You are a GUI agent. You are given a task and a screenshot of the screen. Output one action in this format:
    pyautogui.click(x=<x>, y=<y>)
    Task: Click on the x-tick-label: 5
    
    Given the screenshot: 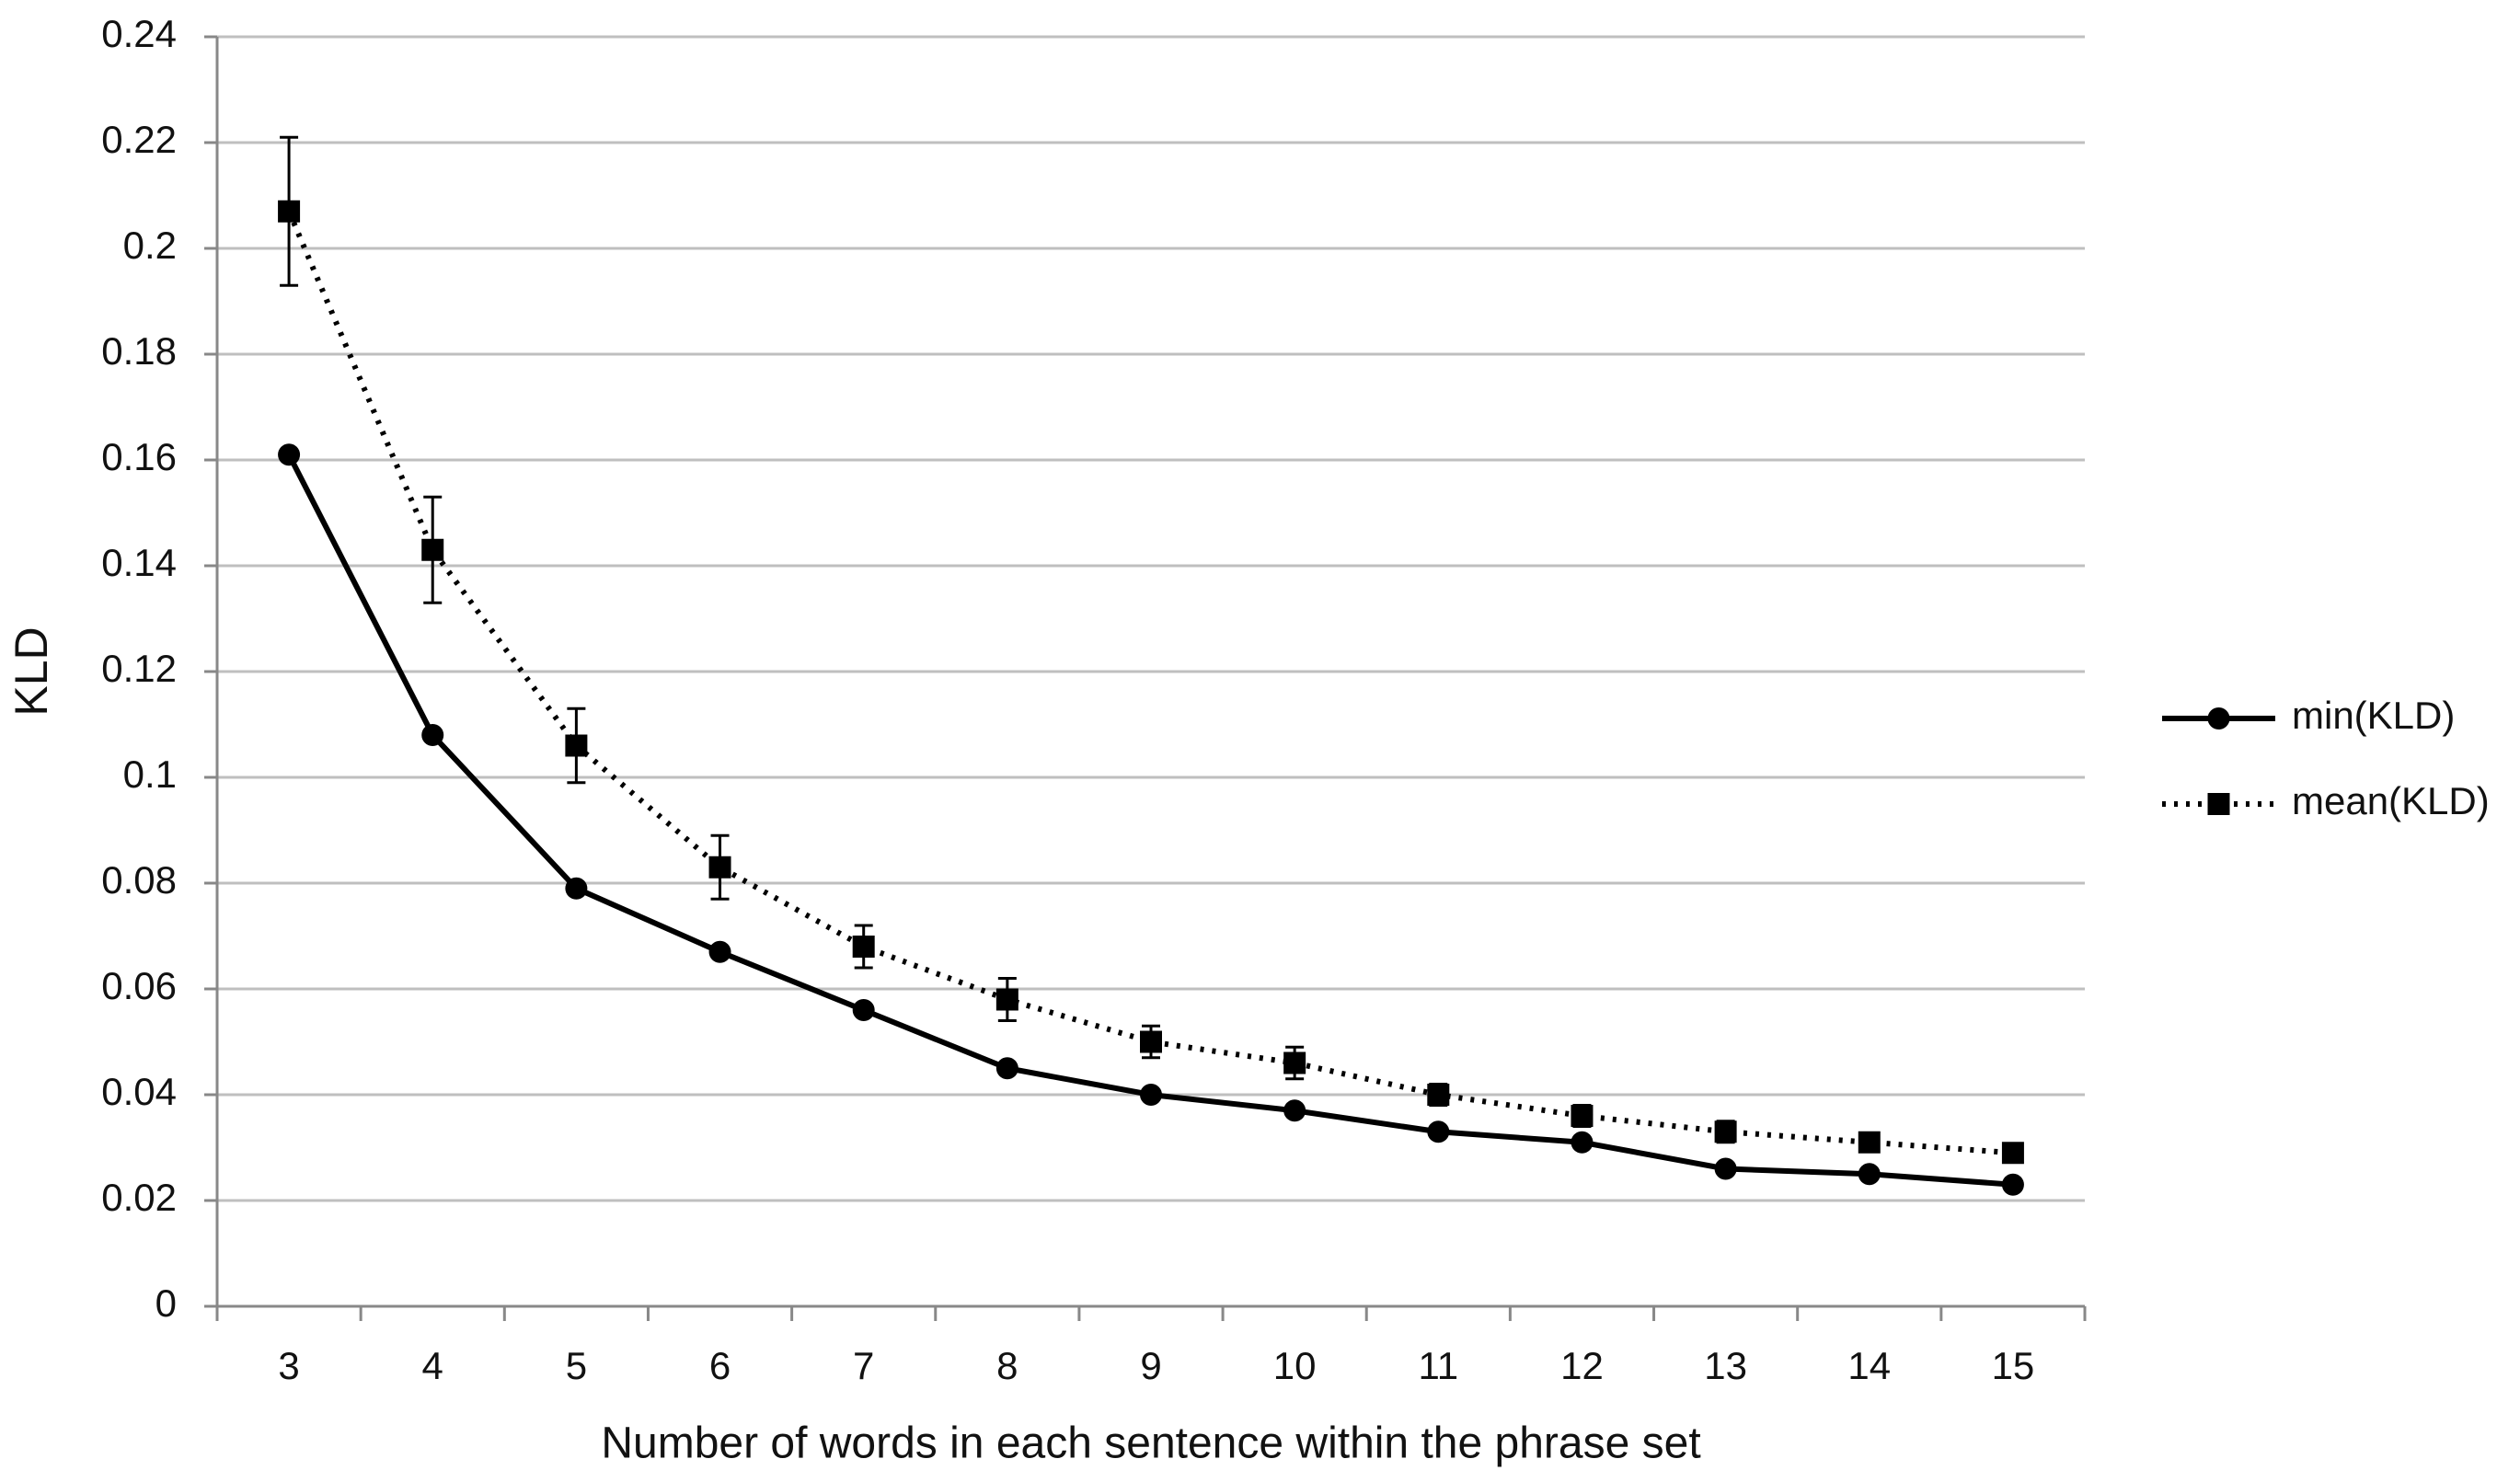 What is the action you would take?
    pyautogui.click(x=576, y=1366)
    